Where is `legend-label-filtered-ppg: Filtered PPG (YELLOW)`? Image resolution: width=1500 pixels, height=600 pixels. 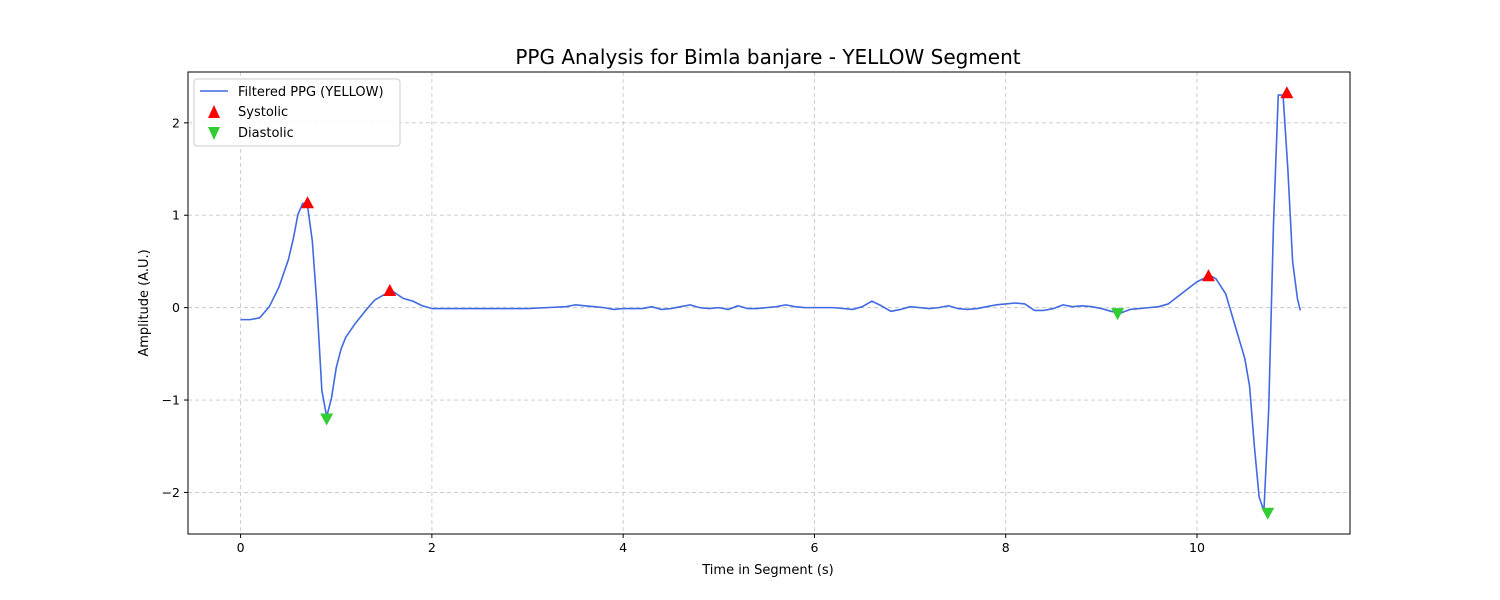
legend-label-filtered-ppg: Filtered PPG (YELLOW) is located at coordinates (311, 92).